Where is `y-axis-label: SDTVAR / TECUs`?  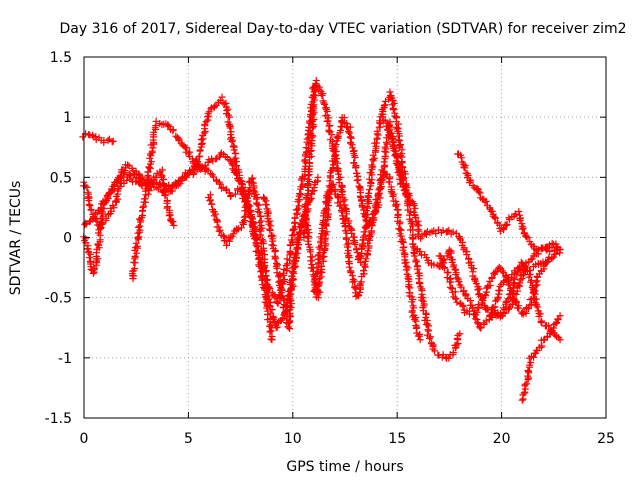 y-axis-label: SDTVAR / TECUs is located at coordinates (16, 238).